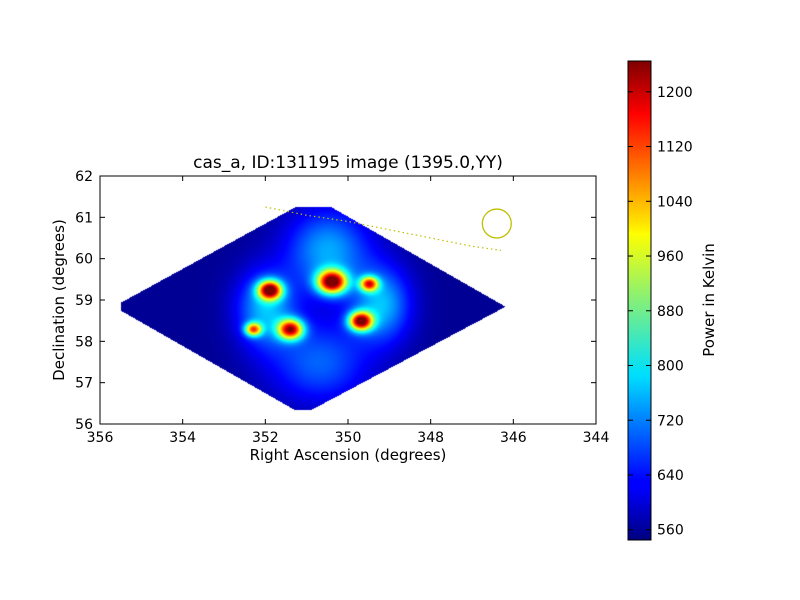  I want to click on chart-title: cas_a, ID:131195 image (1395.0,YY), so click(348, 163).